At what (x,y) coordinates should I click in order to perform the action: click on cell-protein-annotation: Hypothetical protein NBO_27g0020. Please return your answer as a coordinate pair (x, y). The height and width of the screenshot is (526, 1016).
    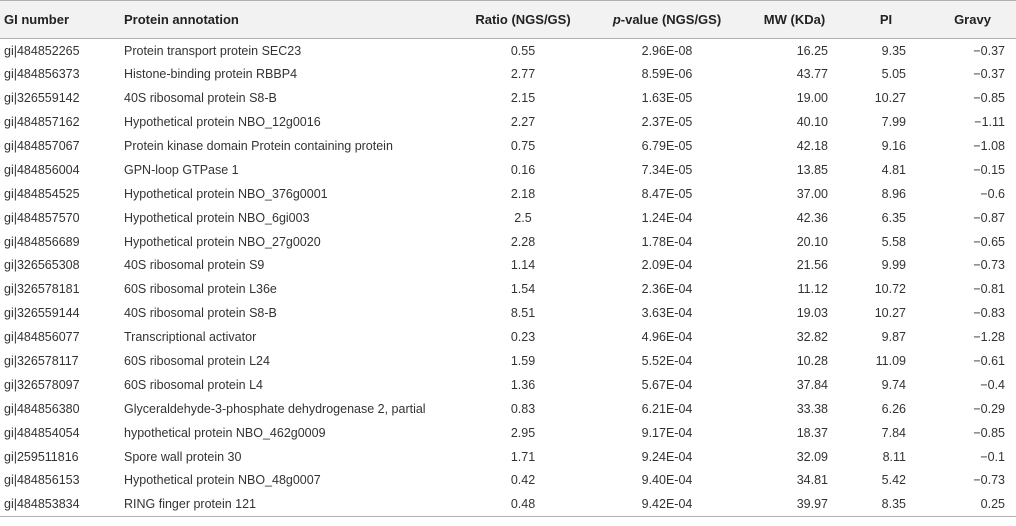
    Looking at the image, I should click on (222, 241).